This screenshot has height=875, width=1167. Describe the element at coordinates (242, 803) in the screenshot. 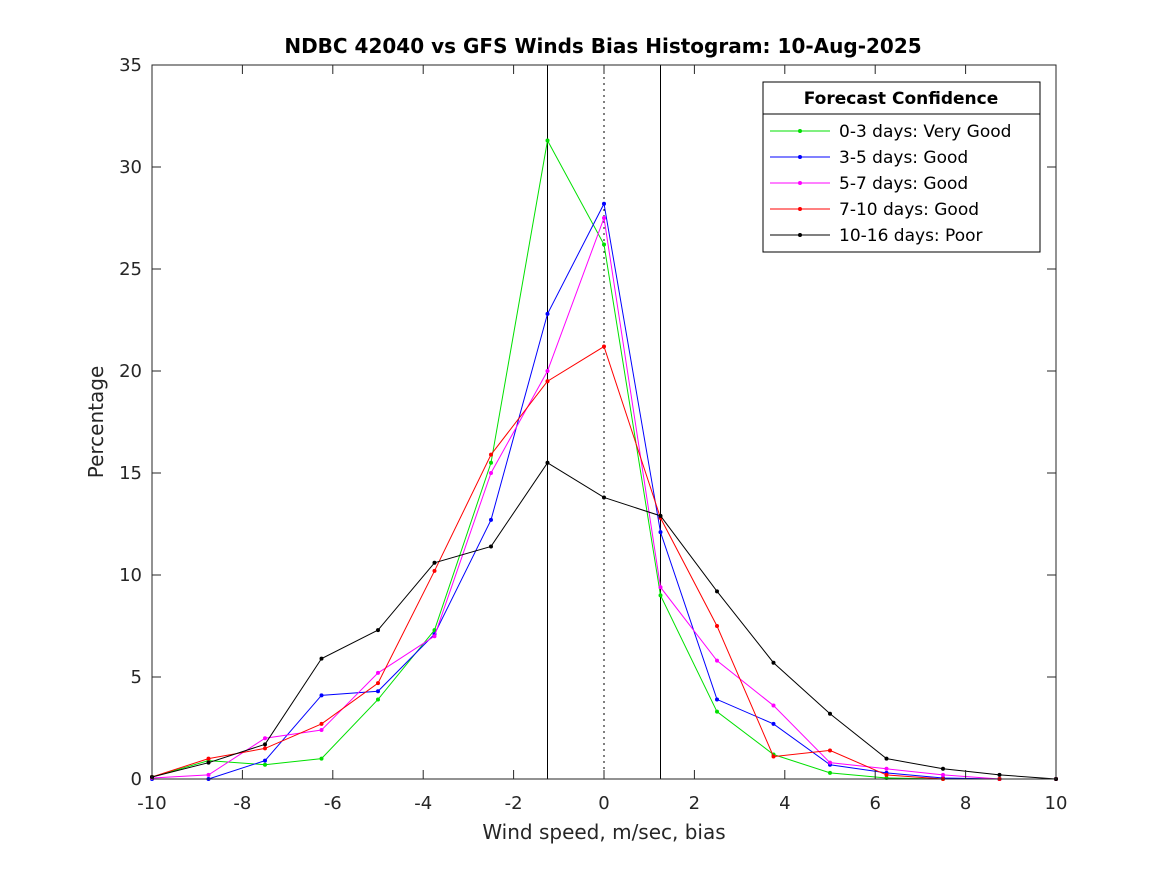

I see `x-tick-label: -8` at that location.